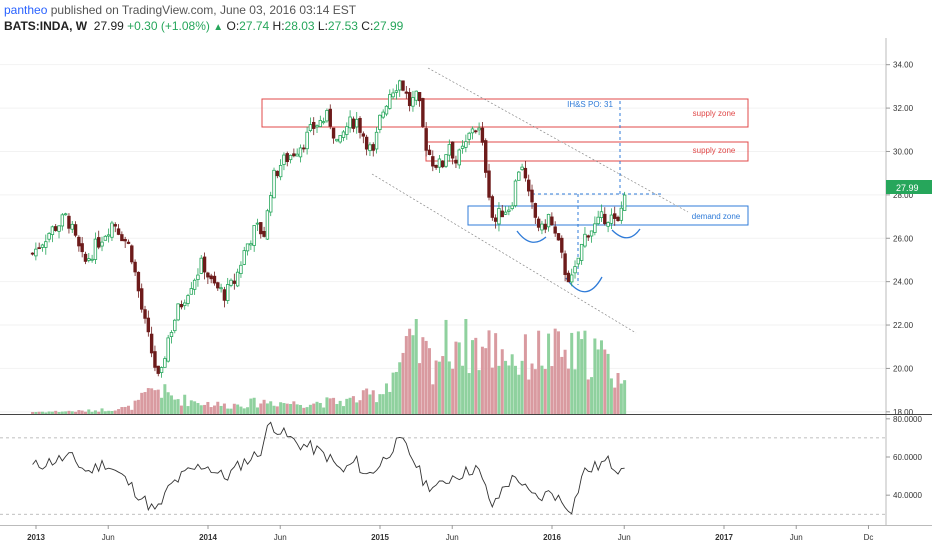  Describe the element at coordinates (907, 495) in the screenshot. I see `rsi-tick-label: 40.0000` at that location.